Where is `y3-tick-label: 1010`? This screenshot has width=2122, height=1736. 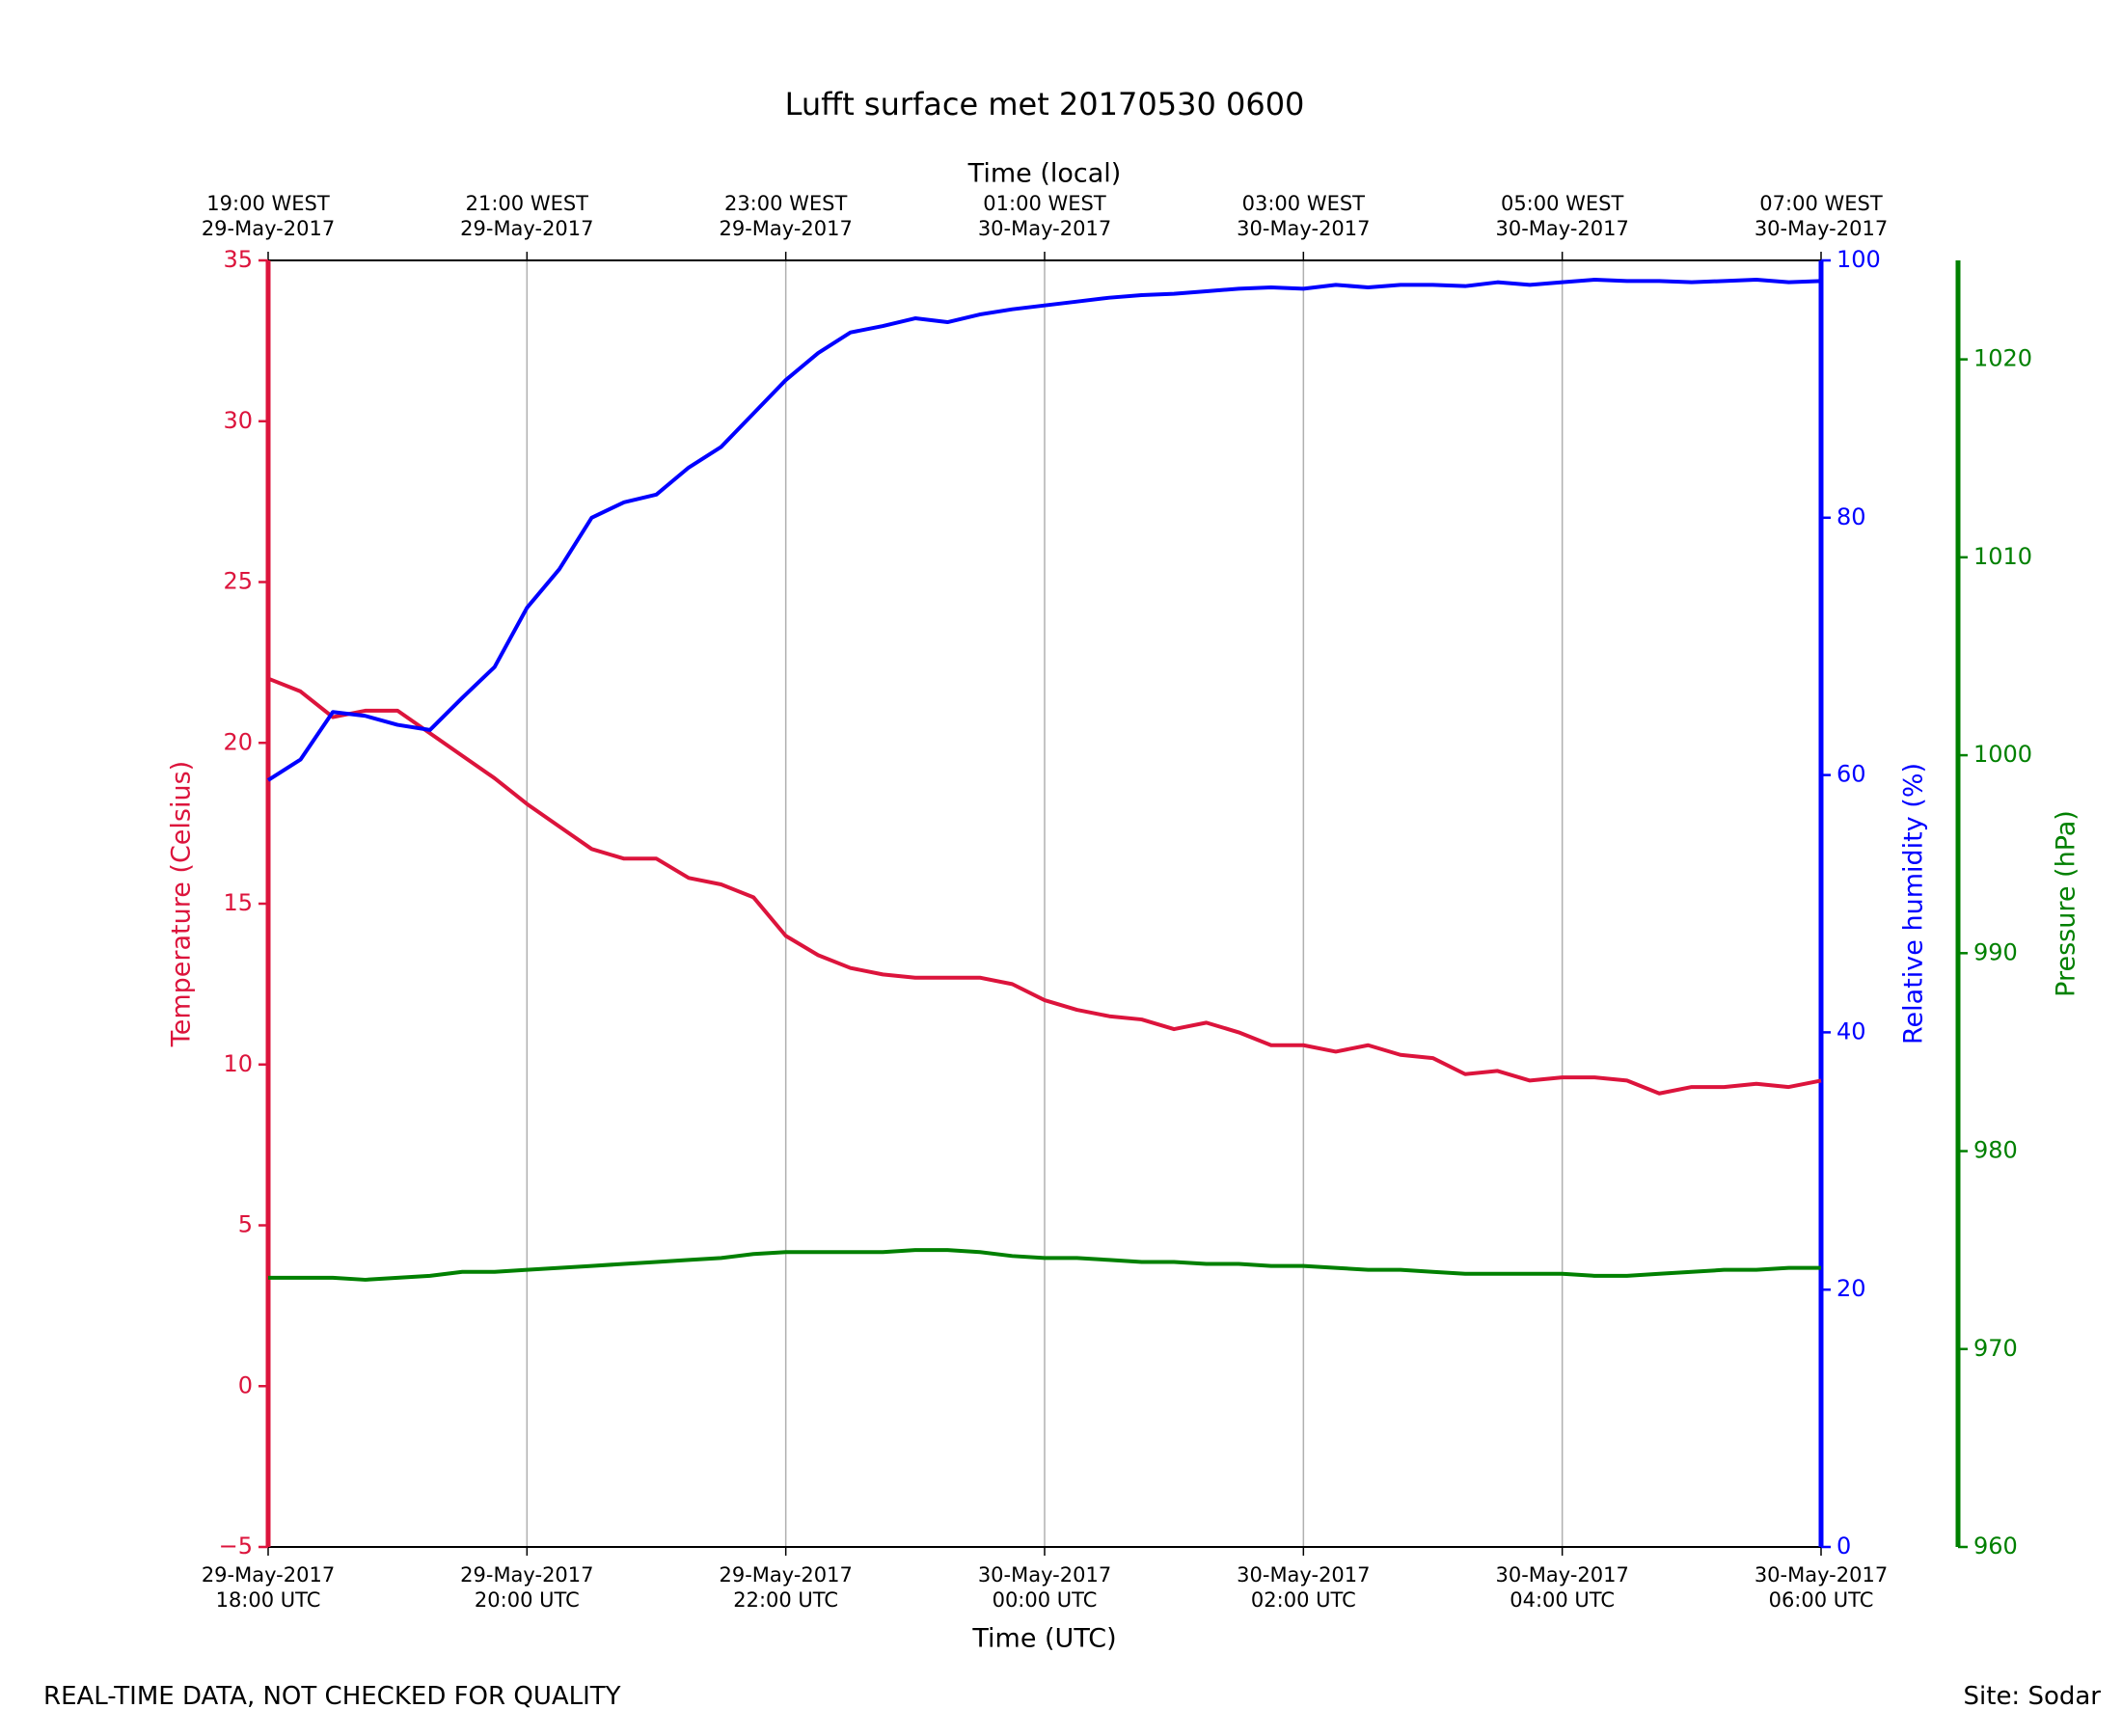 y3-tick-label: 1010 is located at coordinates (2003, 556).